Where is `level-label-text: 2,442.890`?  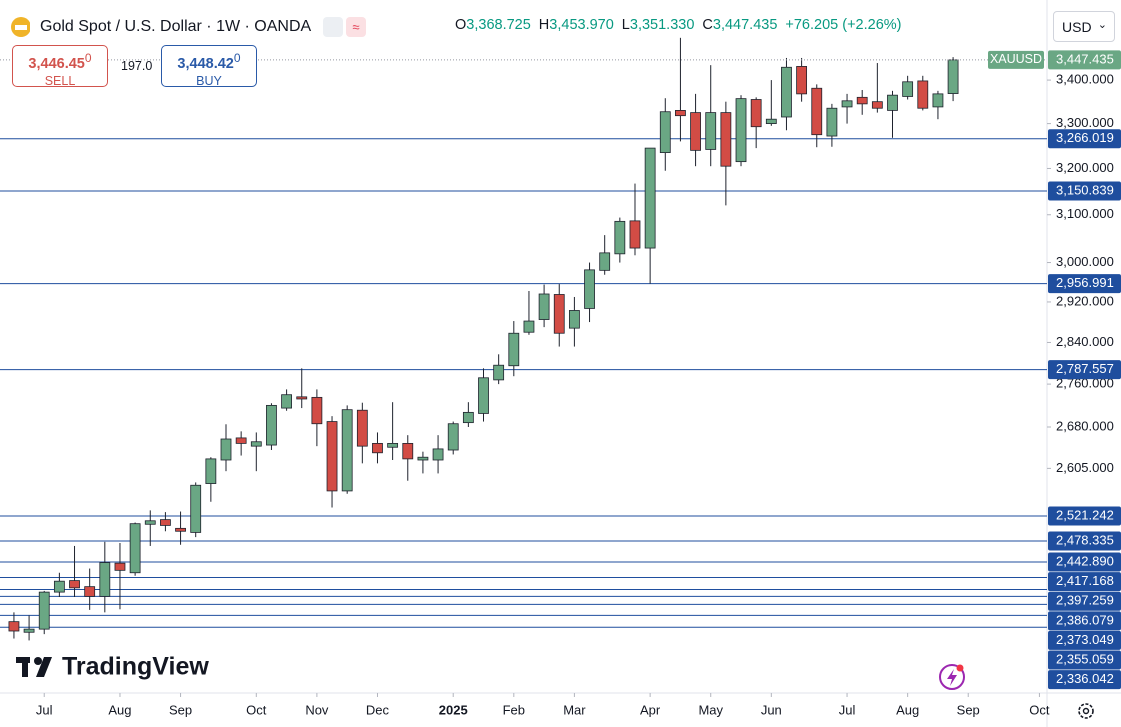
level-label-text: 2,442.890 is located at coordinates (1085, 560).